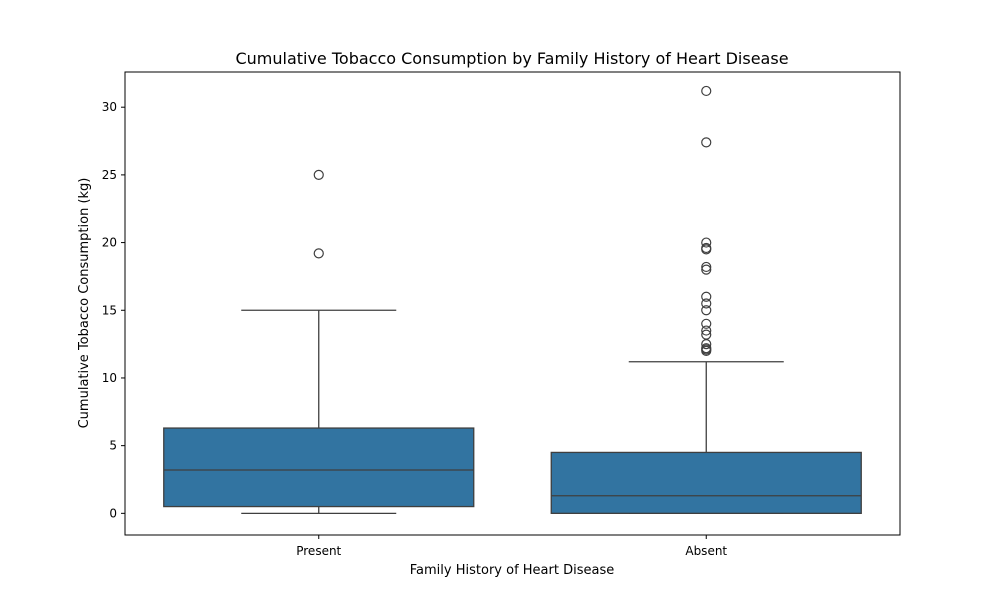 This screenshot has width=1000, height=600. What do you see at coordinates (109, 107) in the screenshot?
I see `y-tick-label: 30` at bounding box center [109, 107].